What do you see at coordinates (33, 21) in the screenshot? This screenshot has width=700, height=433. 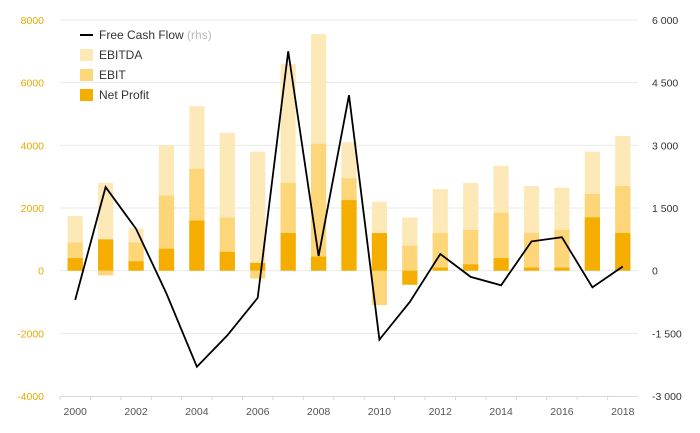 I see `left-y-tick-label: 8000` at bounding box center [33, 21].